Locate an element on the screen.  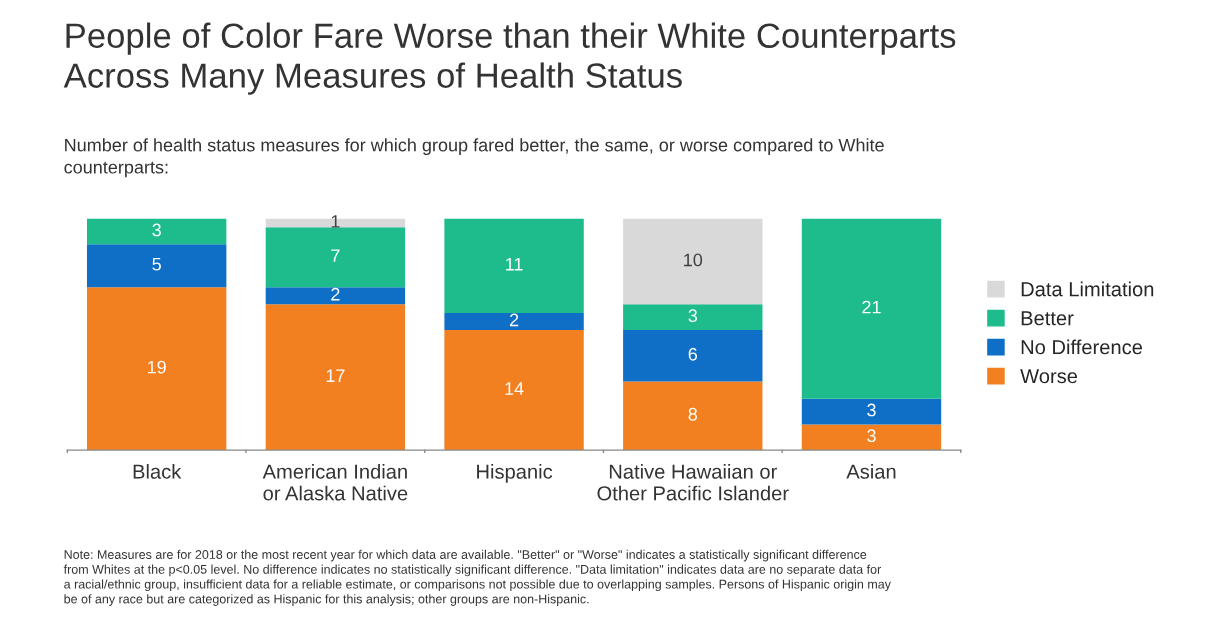
data-label: 17 is located at coordinates (335, 375).